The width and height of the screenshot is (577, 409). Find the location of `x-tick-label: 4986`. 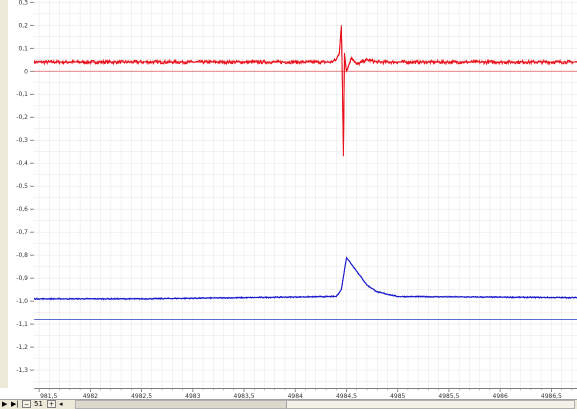

x-tick-label: 4986 is located at coordinates (500, 396).